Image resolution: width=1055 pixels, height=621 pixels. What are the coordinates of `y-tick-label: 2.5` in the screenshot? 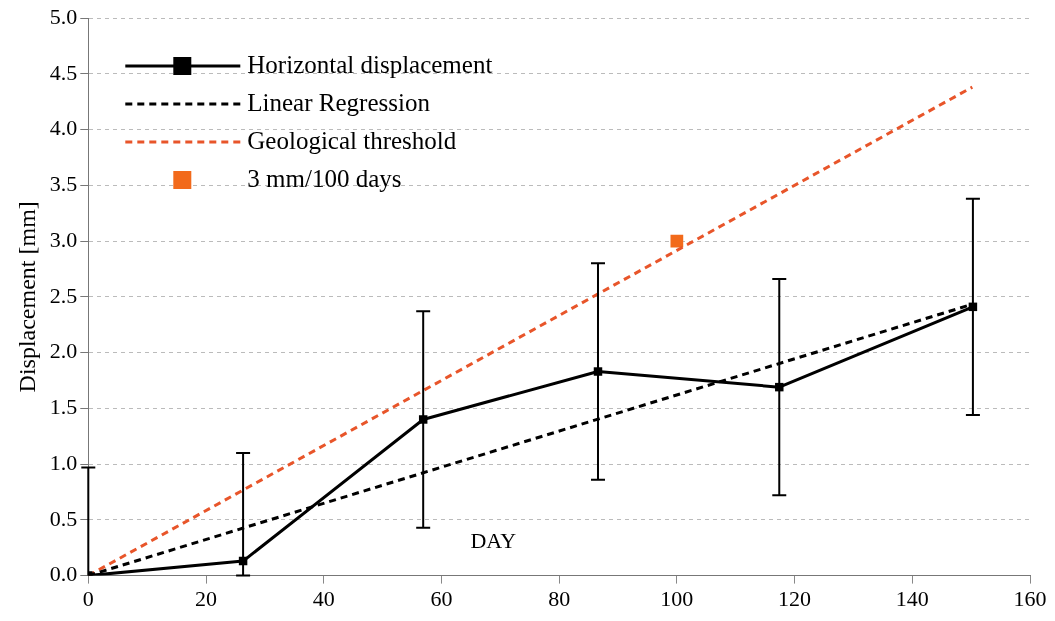 It's located at (63, 295).